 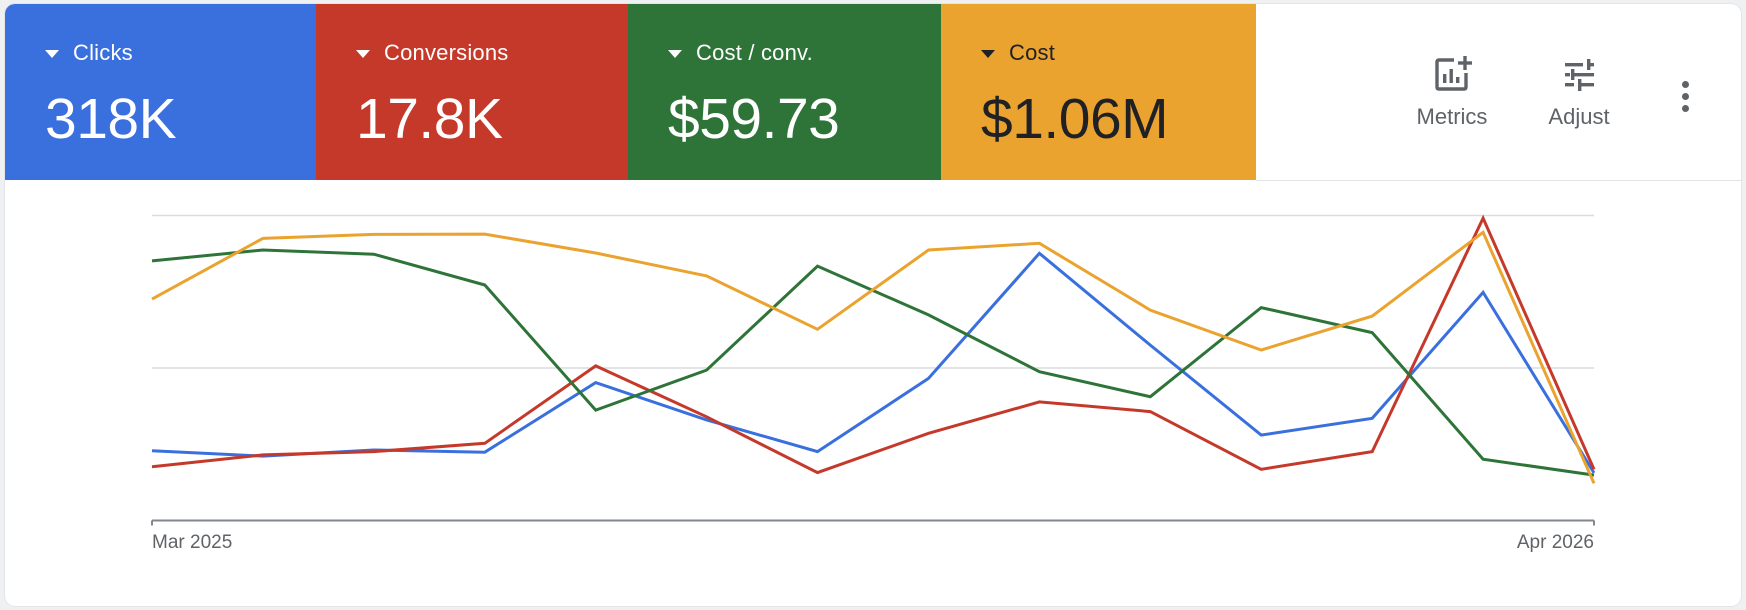 I want to click on toolbar-divider, so click(x=1498, y=180).